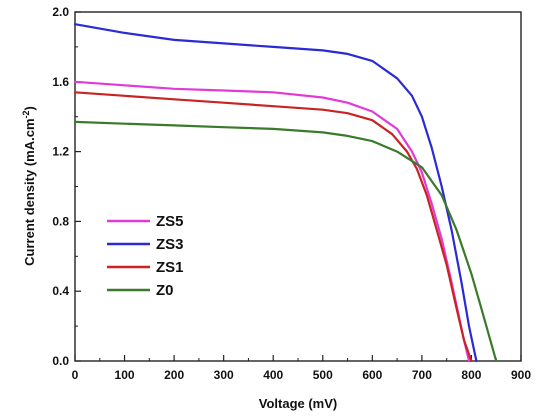 The image size is (536, 416). What do you see at coordinates (170, 267) in the screenshot?
I see `legend-label-zs1: ZS1` at bounding box center [170, 267].